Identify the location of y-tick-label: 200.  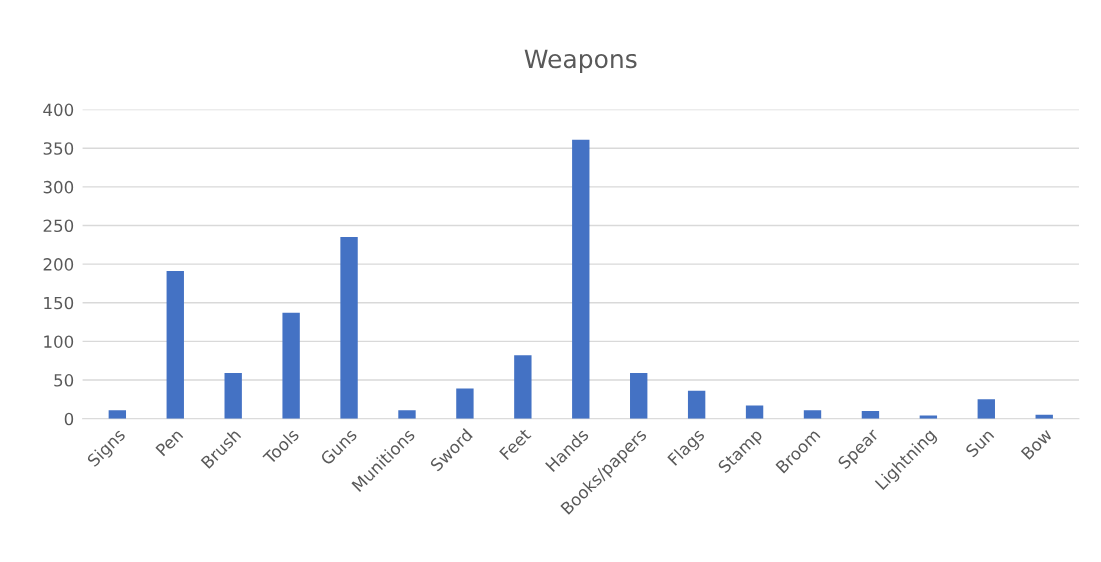
(58, 264).